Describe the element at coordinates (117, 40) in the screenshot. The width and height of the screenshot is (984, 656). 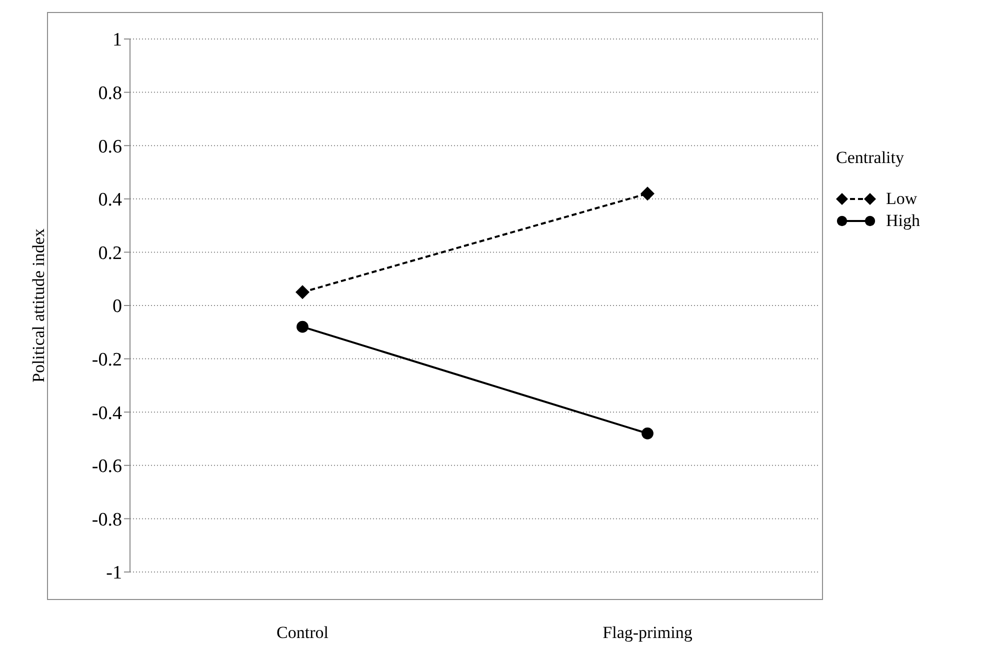
I see `y-tick-label: 1` at that location.